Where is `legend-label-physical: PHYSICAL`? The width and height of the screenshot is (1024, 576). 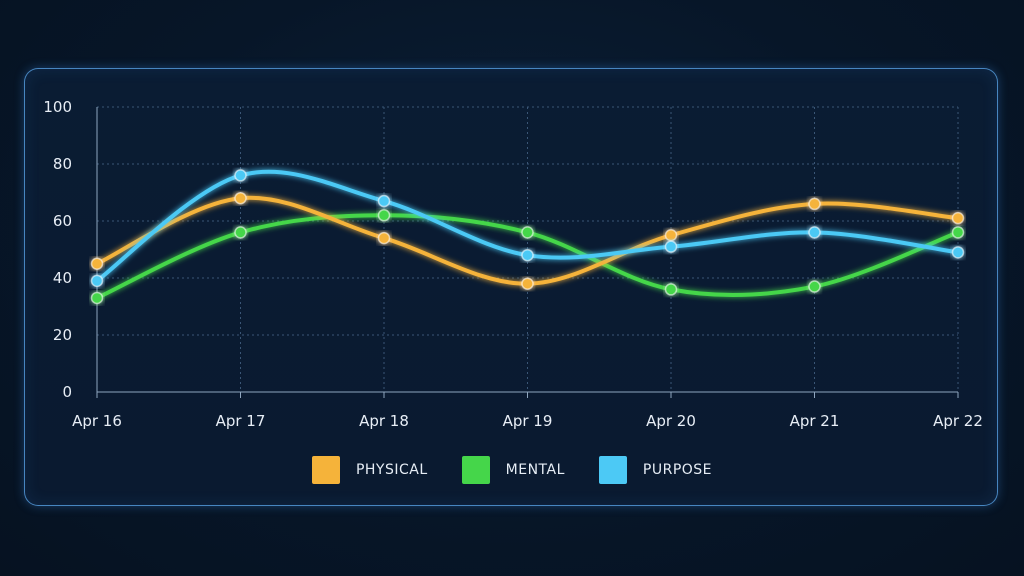
legend-label-physical: PHYSICAL is located at coordinates (391, 470).